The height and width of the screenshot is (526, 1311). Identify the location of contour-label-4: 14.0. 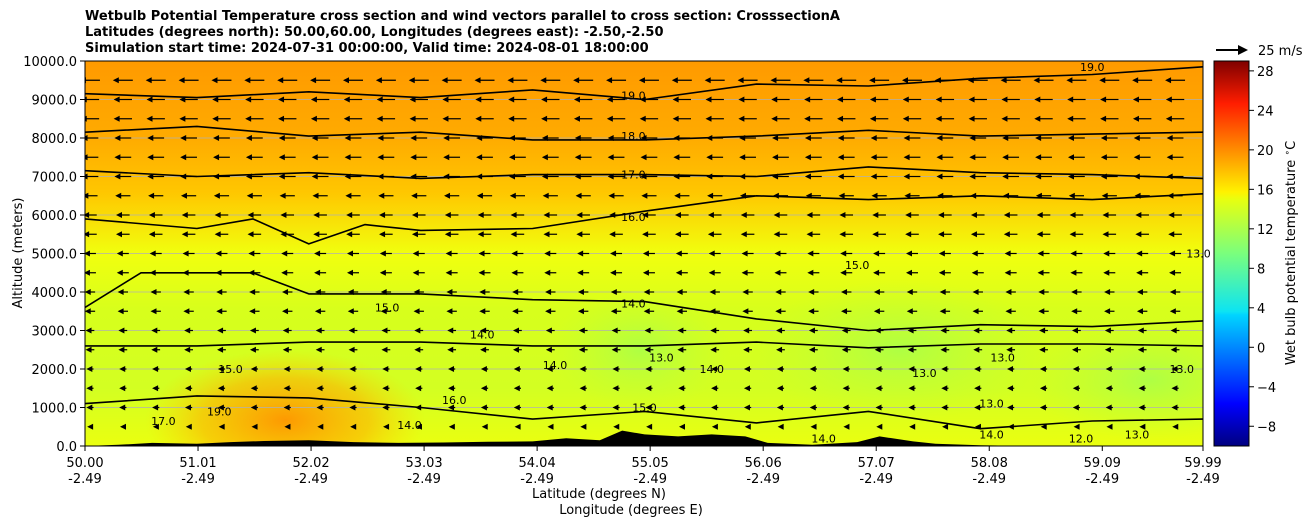
(633, 304).